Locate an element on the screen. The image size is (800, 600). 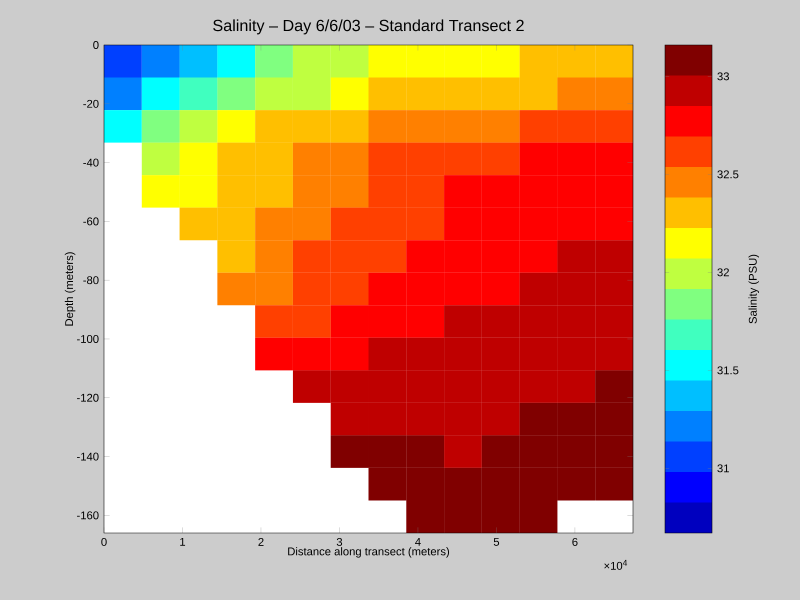
x-axis-title: Distance along transect (meters) is located at coordinates (369, 552).